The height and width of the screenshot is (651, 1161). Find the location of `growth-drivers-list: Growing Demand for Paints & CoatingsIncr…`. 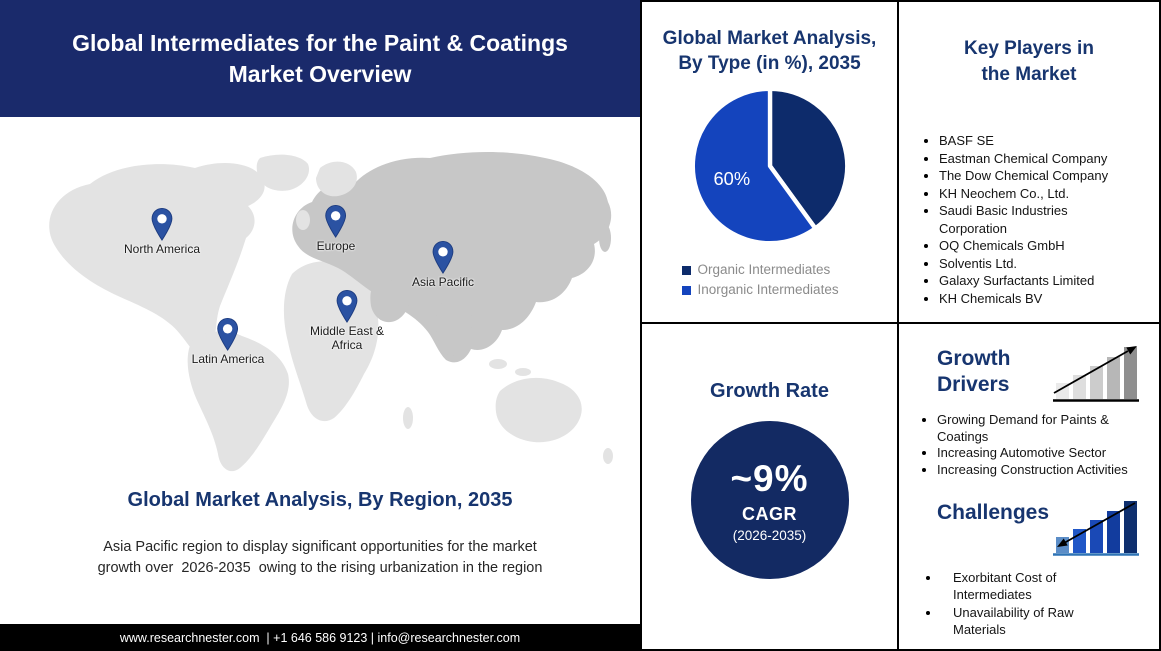

growth-drivers-list: Growing Demand for Paints & CoatingsIncr… is located at coordinates (1025, 445).